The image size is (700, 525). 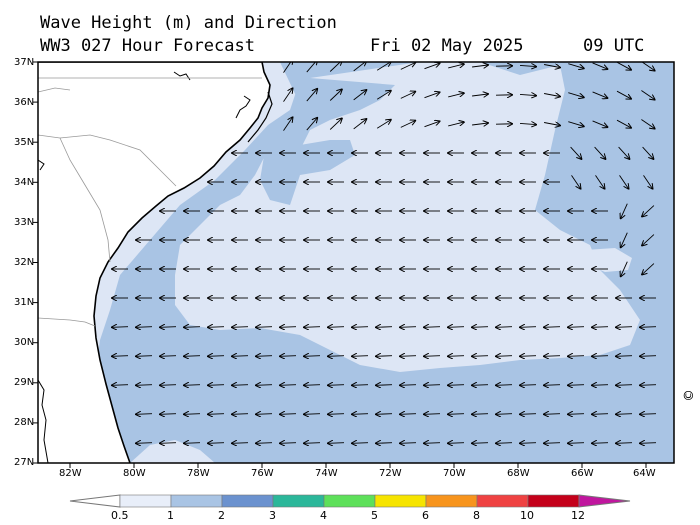 What do you see at coordinates (358, 465) in the screenshot?
I see `longitude-axis` at bounding box center [358, 465].